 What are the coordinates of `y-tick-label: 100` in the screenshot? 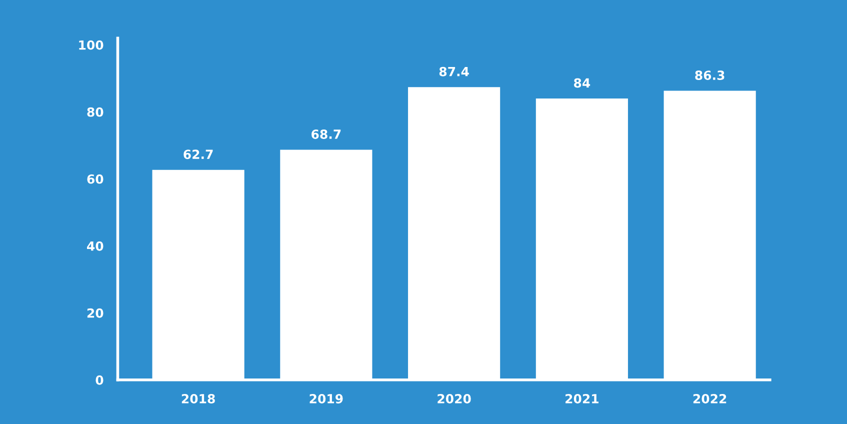 It's located at (91, 45).